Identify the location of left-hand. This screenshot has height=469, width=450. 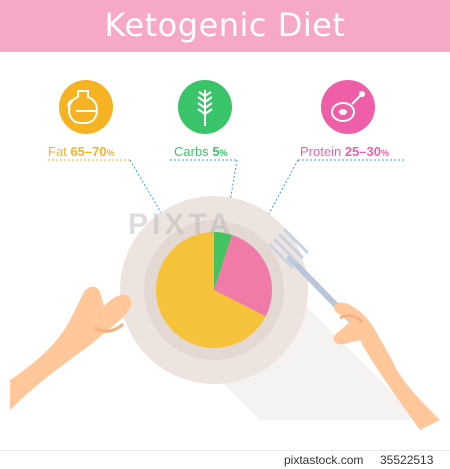
(71, 348).